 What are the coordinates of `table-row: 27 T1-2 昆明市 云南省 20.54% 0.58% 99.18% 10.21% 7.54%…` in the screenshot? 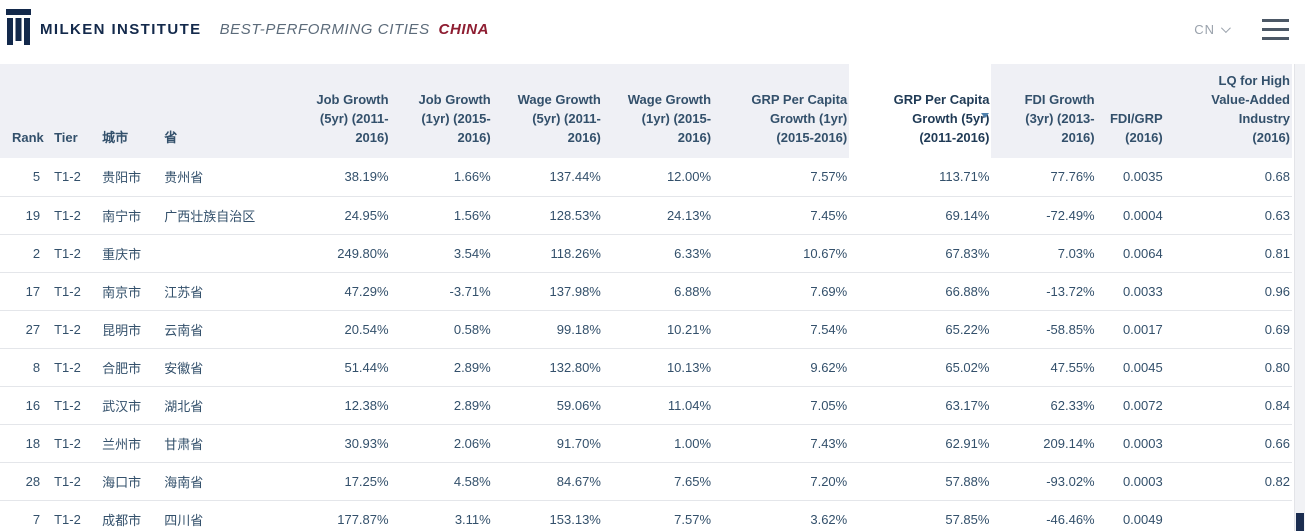 It's located at (646, 328).